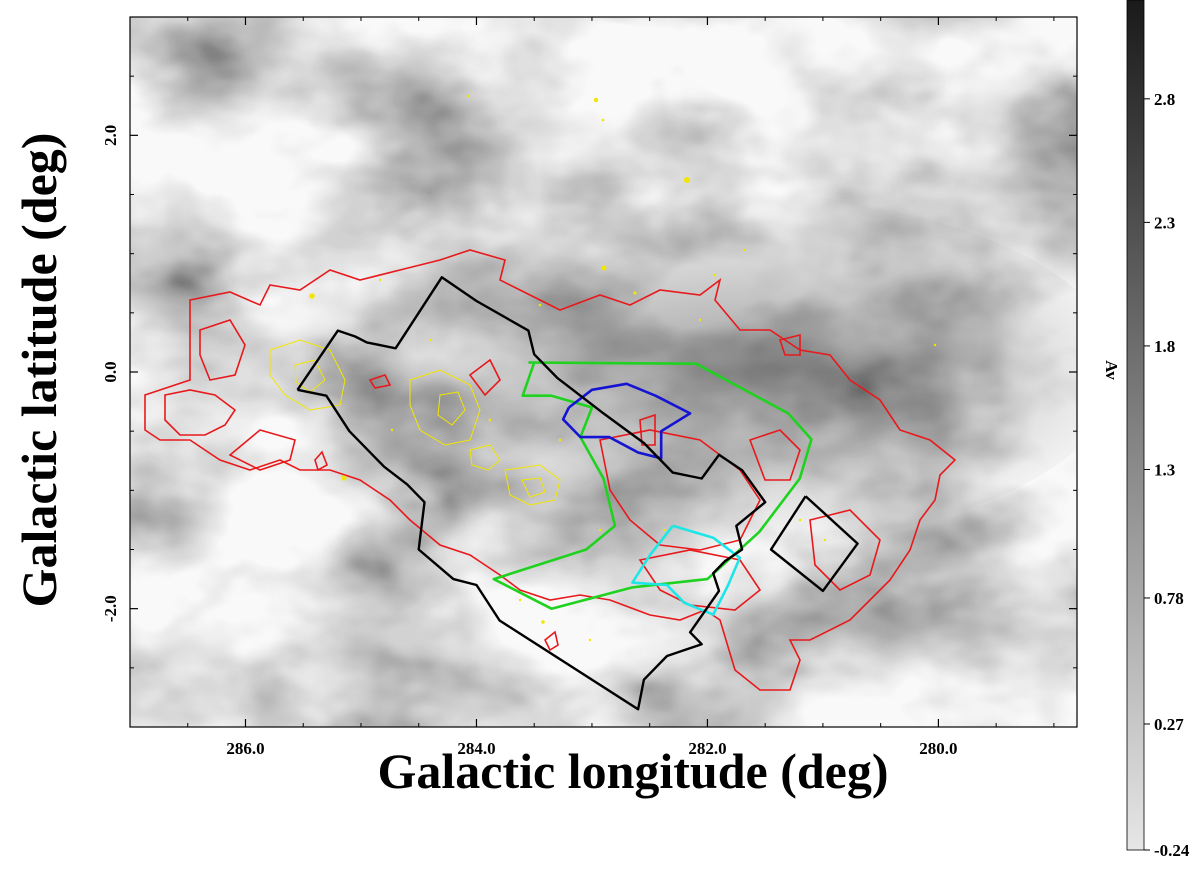 This screenshot has height=876, width=1200. I want to click on yellow-contour-cluster-south, so click(532, 485).